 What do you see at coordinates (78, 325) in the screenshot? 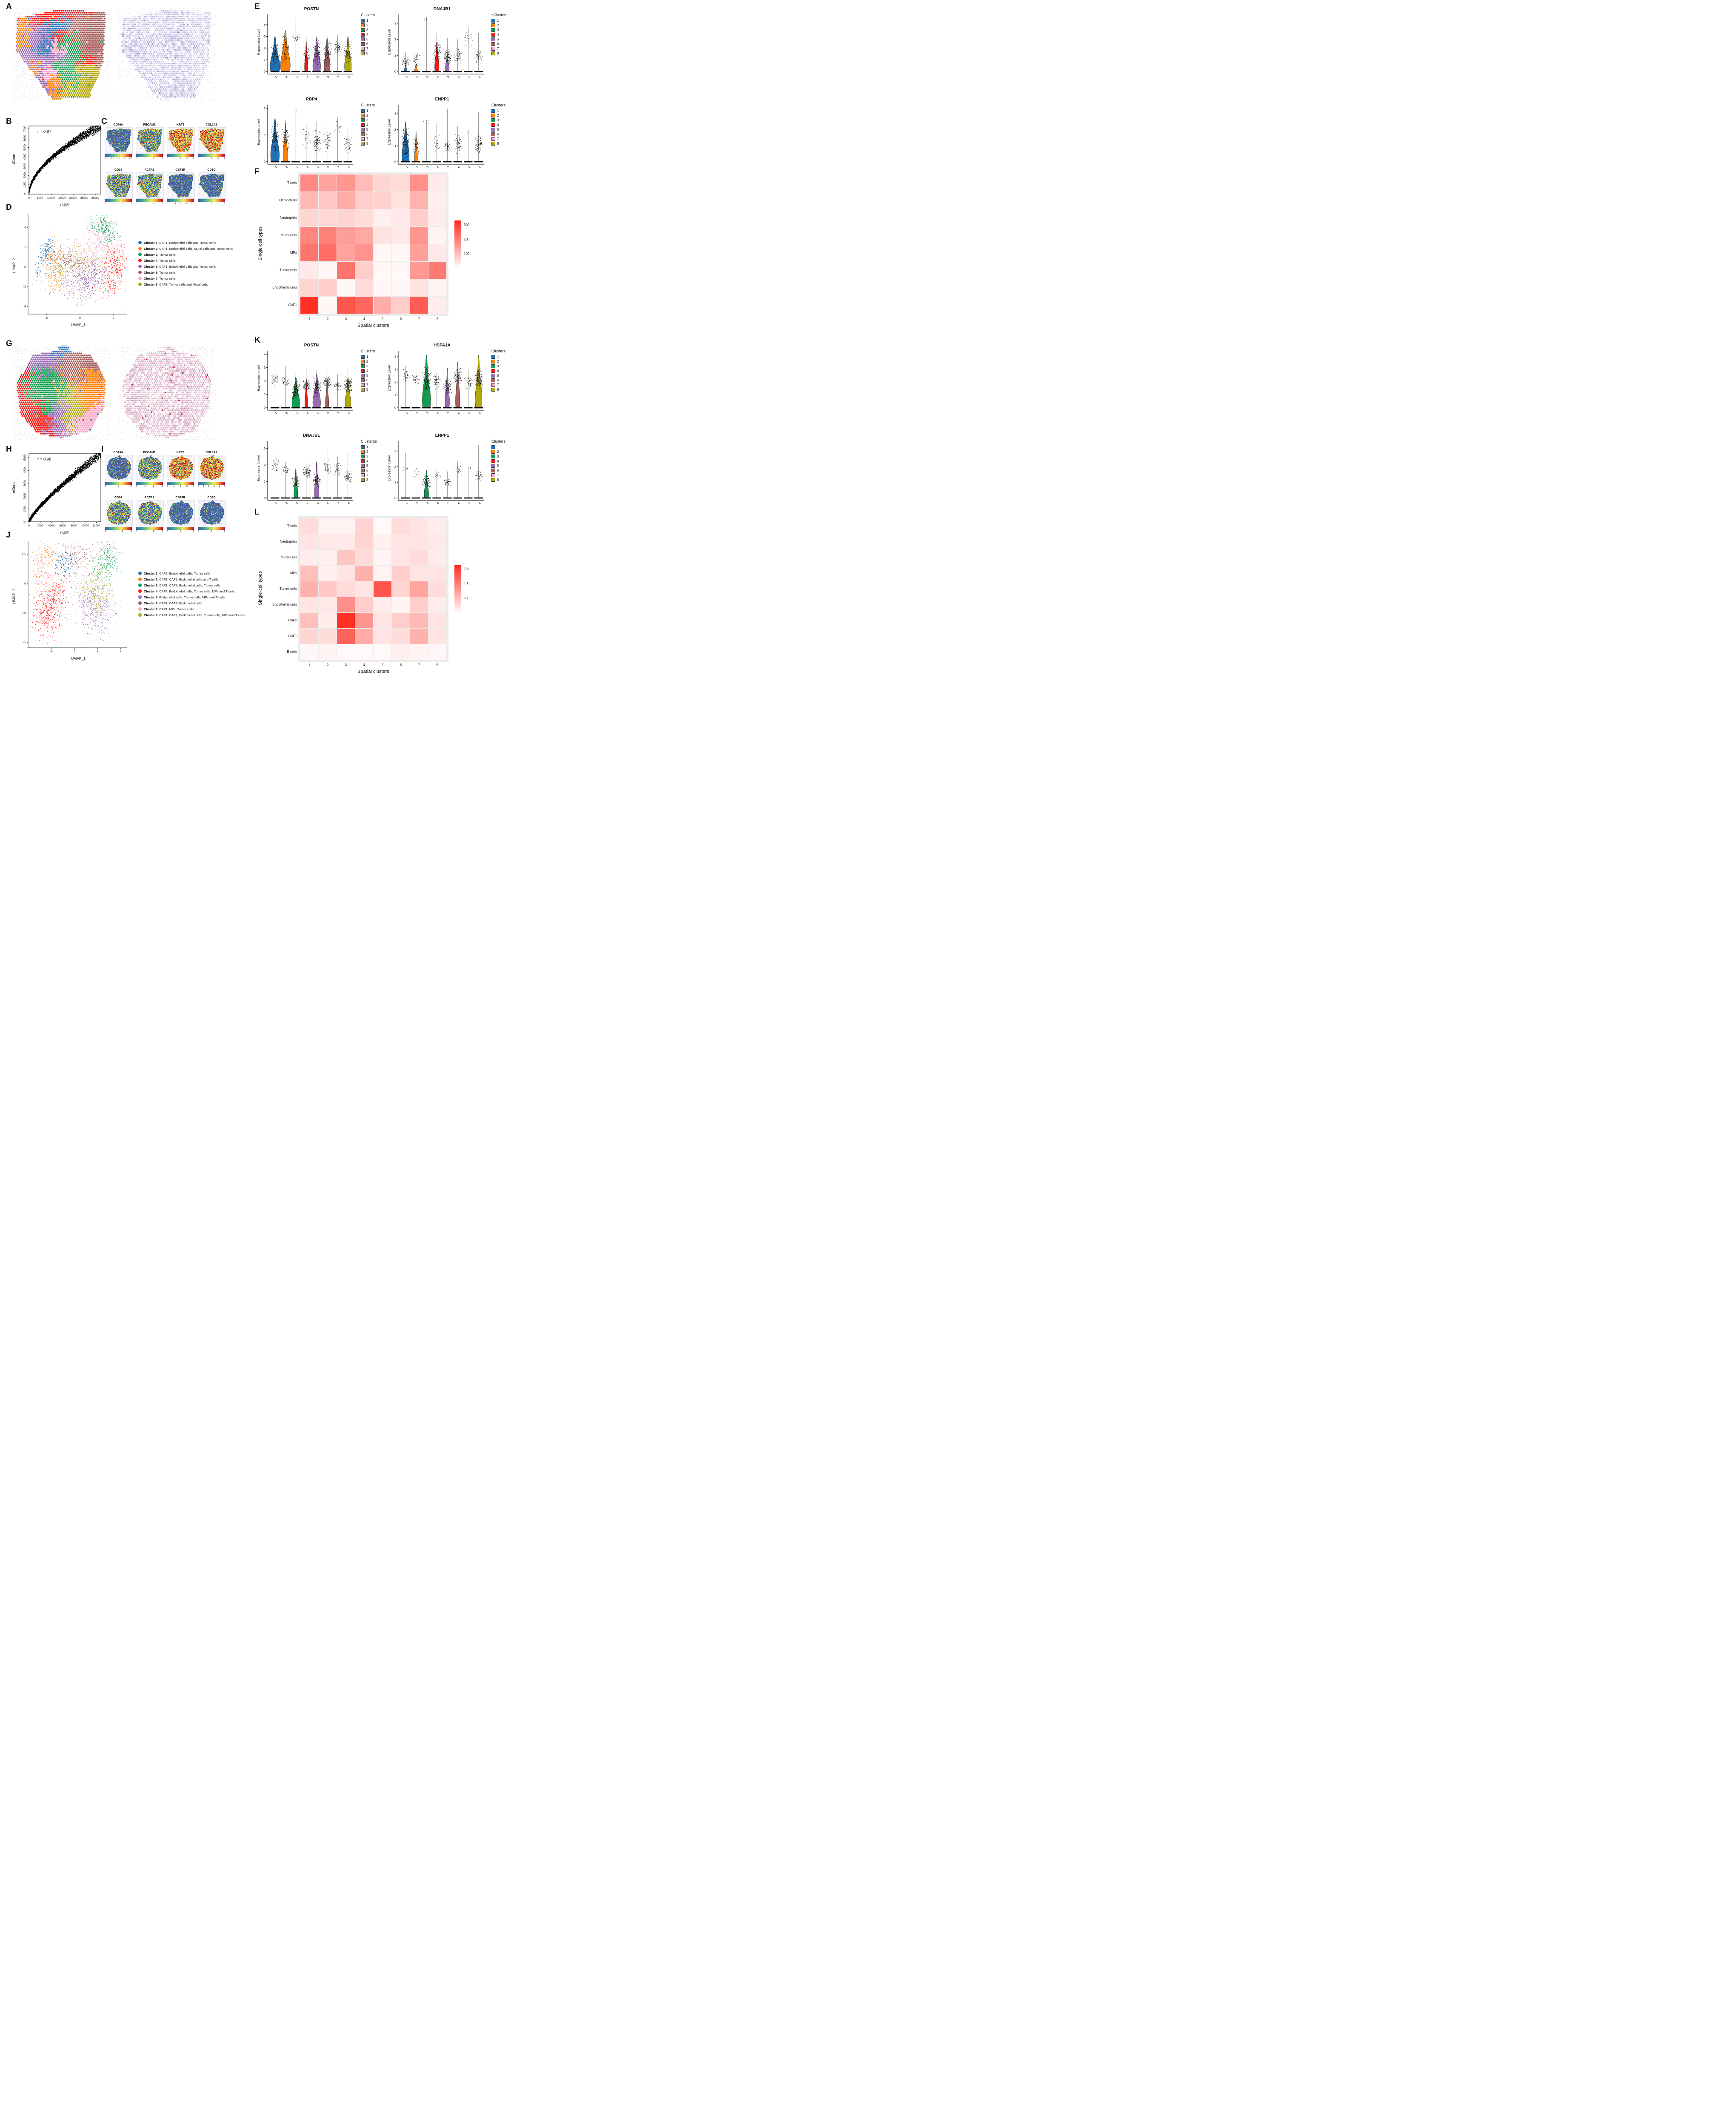
I see `pD-x-axis-label: UMAP_1` at bounding box center [78, 325].